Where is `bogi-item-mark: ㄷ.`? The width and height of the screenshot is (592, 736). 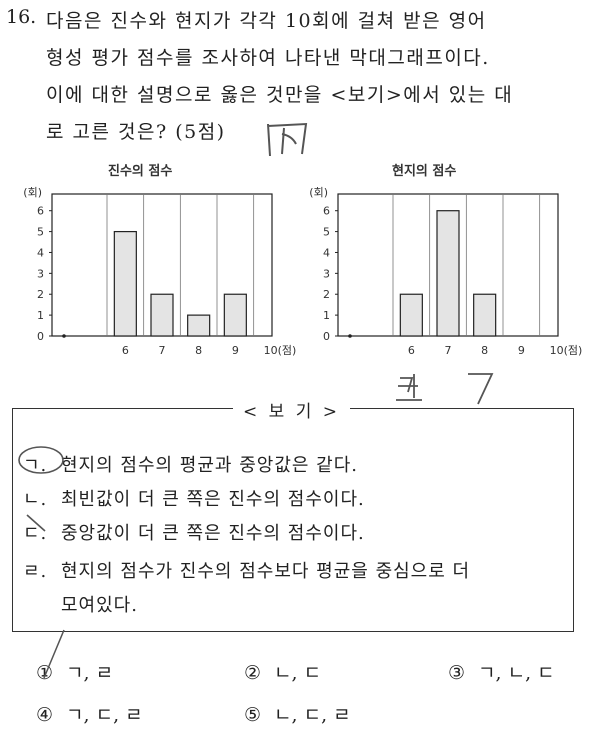 bogi-item-mark: ㄷ. is located at coordinates (35, 533).